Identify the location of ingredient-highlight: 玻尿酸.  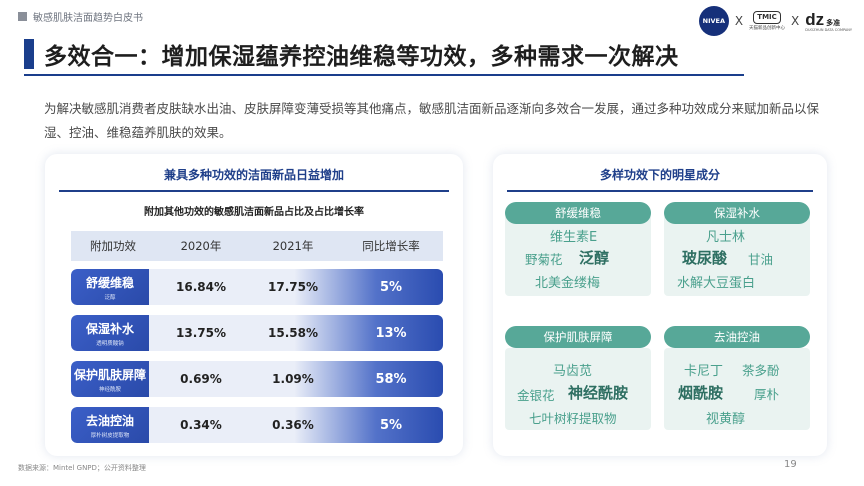
(705, 258).